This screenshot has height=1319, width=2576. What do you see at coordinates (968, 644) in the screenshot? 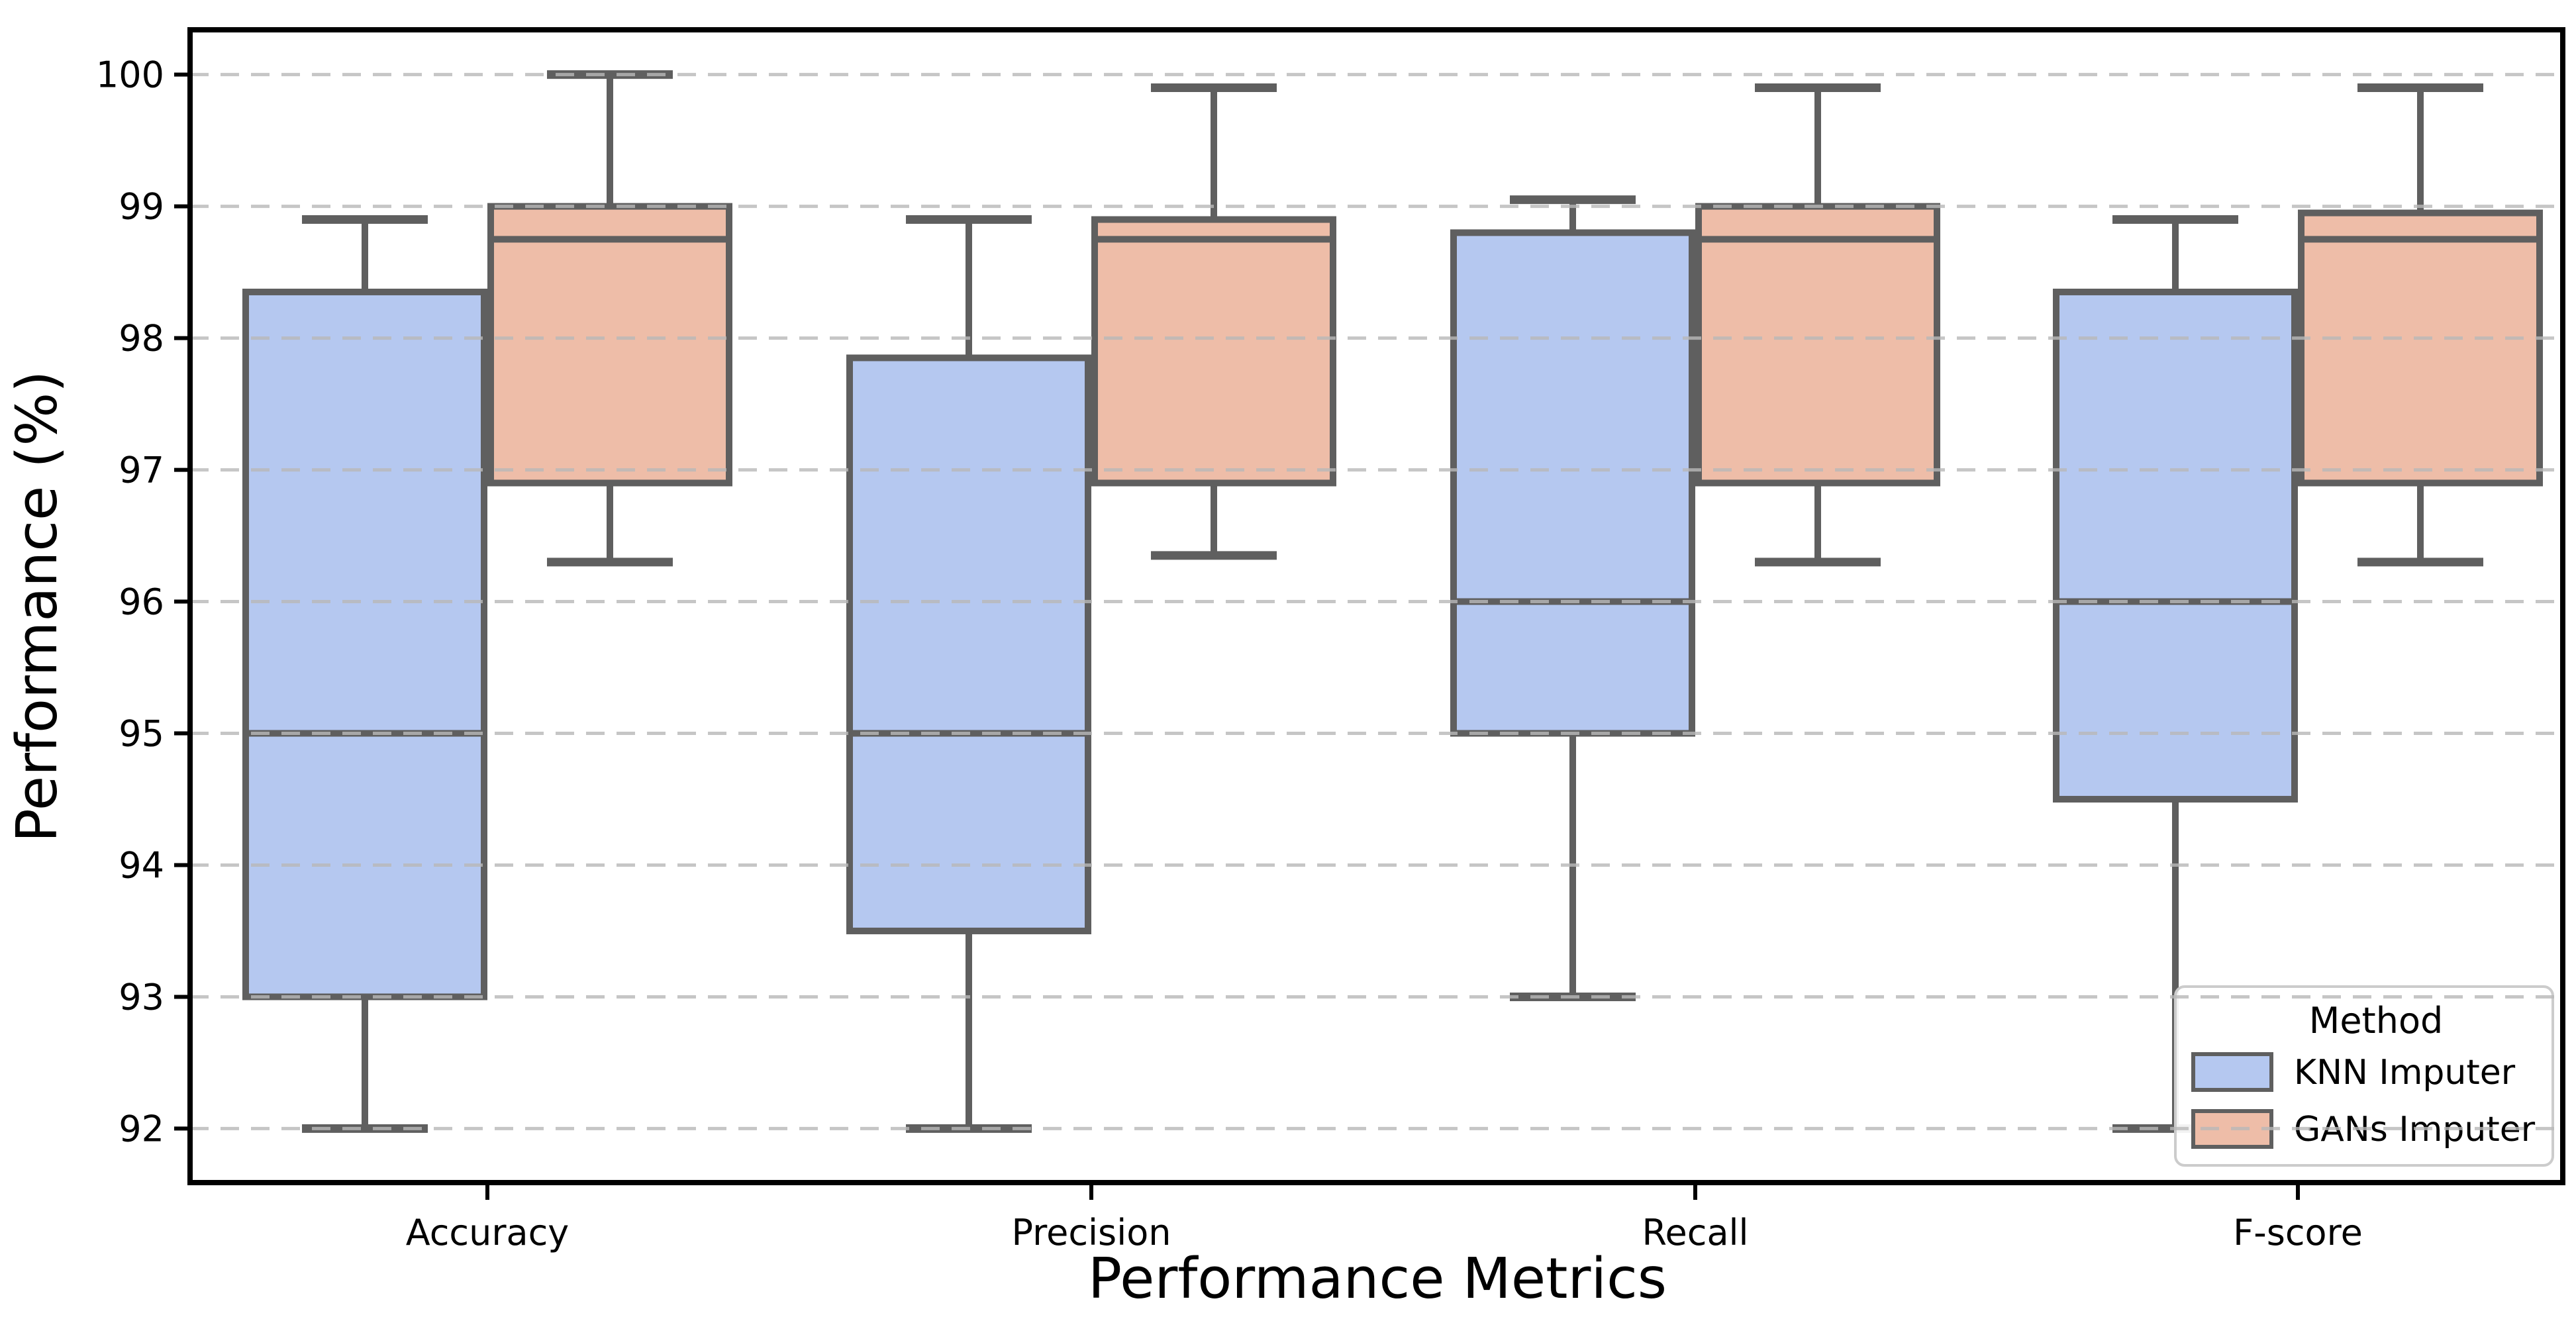
I see `iqr-box-knn-precision` at bounding box center [968, 644].